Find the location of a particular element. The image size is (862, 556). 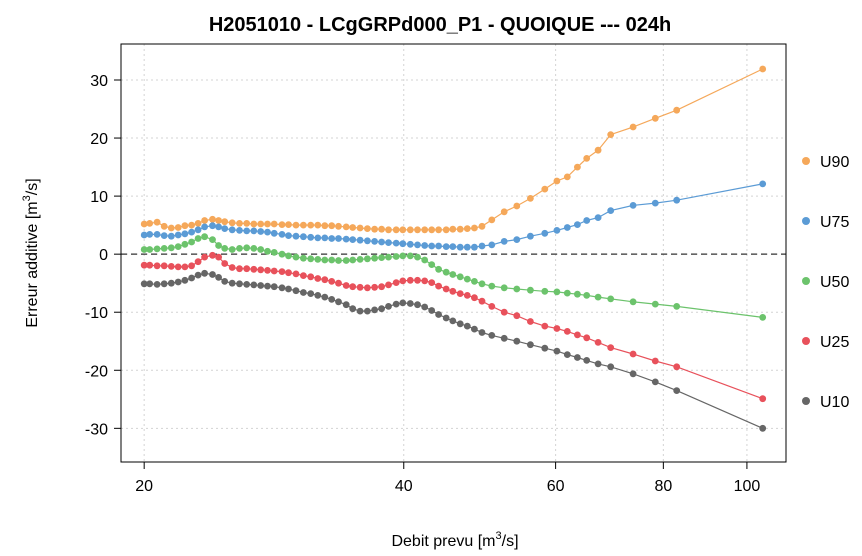

legend-item-u75: U75 is located at coordinates (825, 222).